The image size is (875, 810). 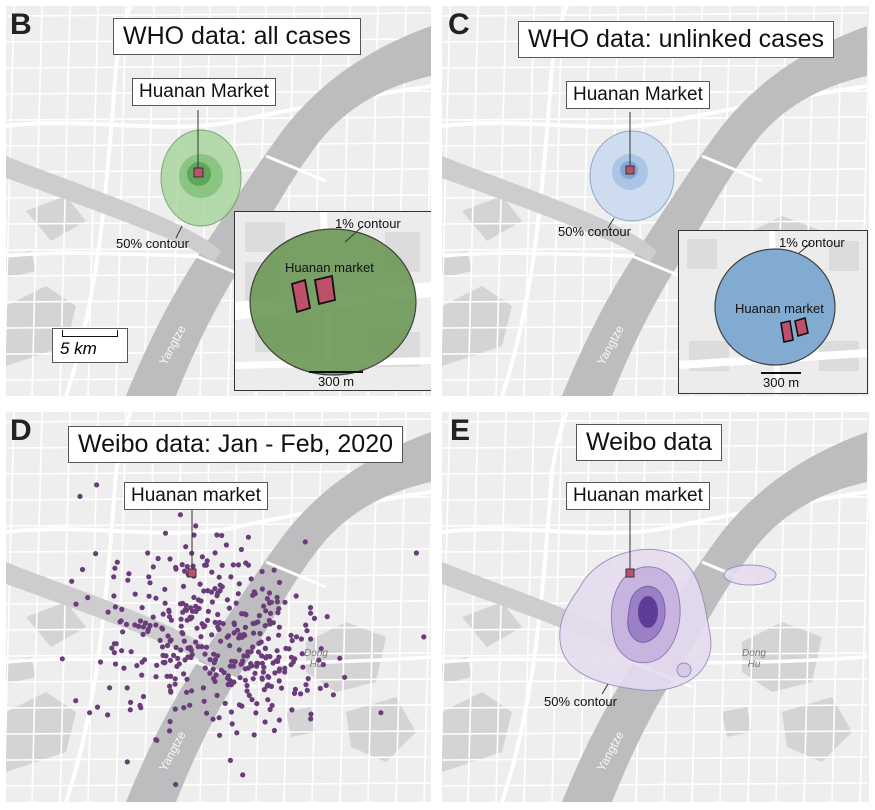 What do you see at coordinates (676, 39) in the screenshot?
I see `panel-title: WHO data: unlinked cases` at bounding box center [676, 39].